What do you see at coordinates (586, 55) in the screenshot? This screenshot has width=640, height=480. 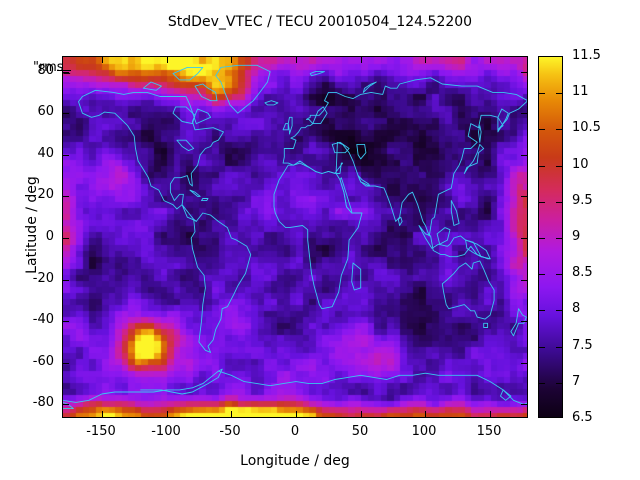 I see `colorbar-tick-label: 11.5` at bounding box center [586, 55].